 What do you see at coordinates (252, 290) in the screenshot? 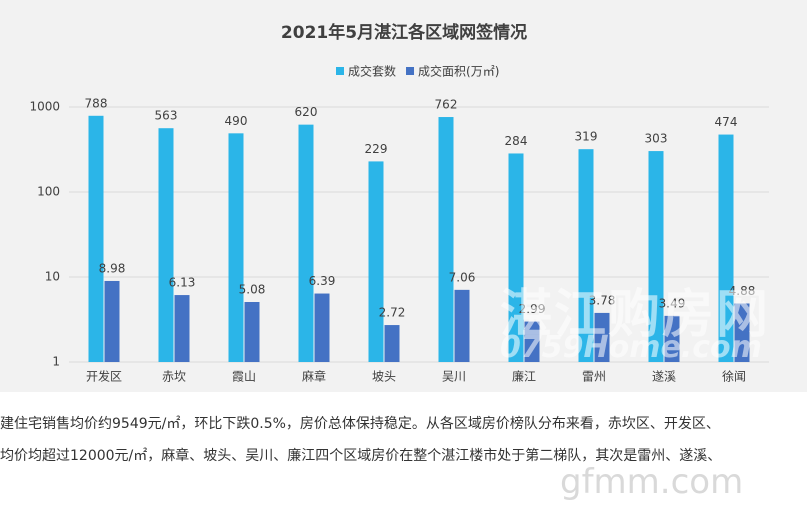
I see `data-label: 5.08` at bounding box center [252, 290].